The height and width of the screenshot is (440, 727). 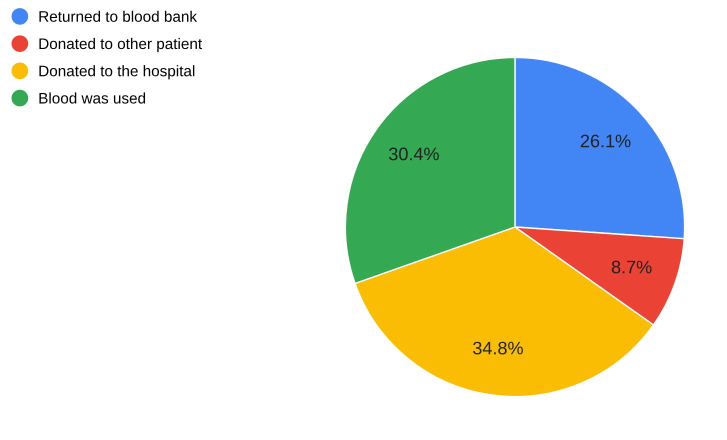 I want to click on data-label: 30.4%, so click(x=414, y=154).